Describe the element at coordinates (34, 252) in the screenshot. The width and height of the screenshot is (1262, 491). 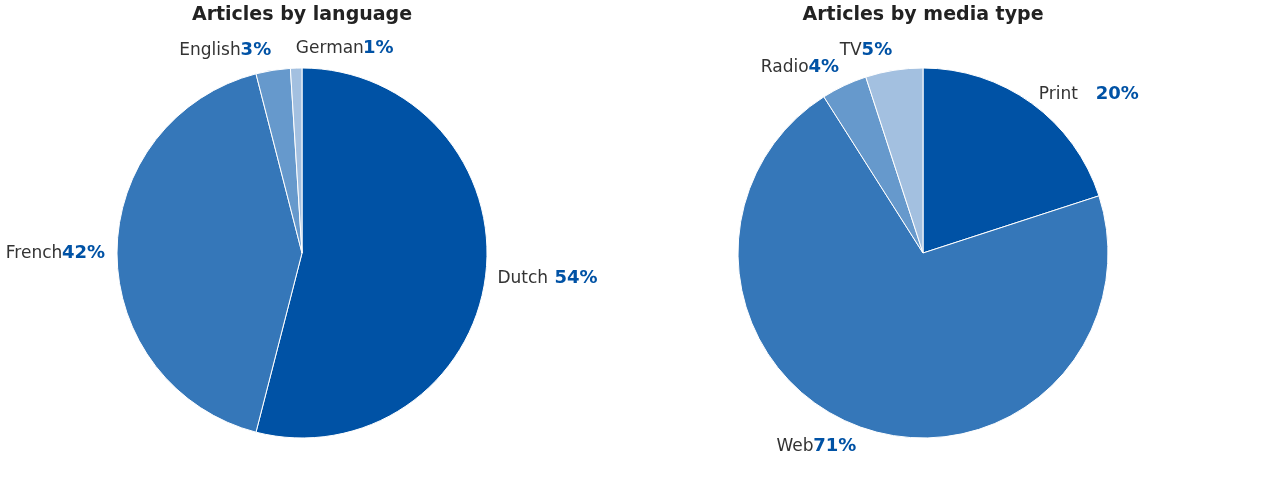
I see `slice-label: French` at that location.